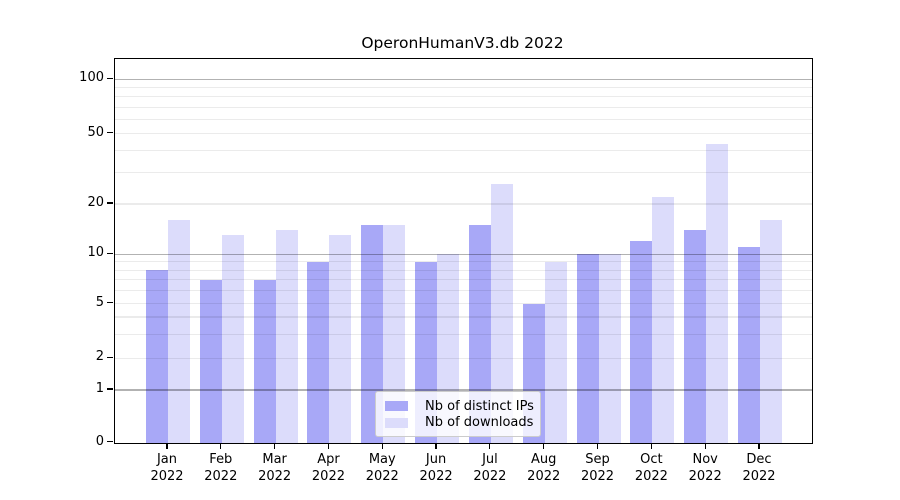  I want to click on y-tick-label-100: 100, so click(91, 78).